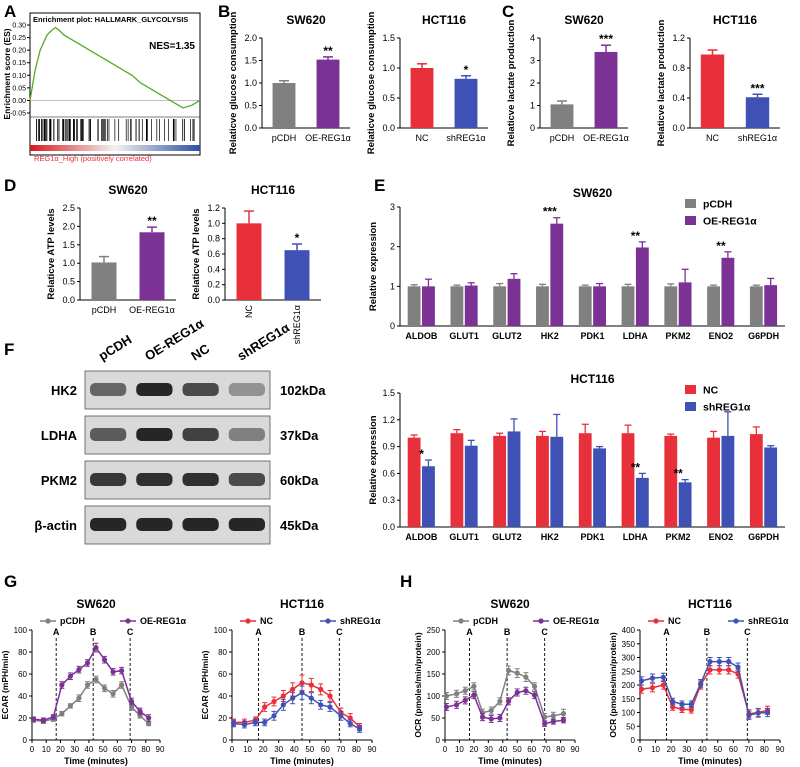 The height and width of the screenshot is (767, 800). I want to click on y-tick-label: 150, so click(629, 699).